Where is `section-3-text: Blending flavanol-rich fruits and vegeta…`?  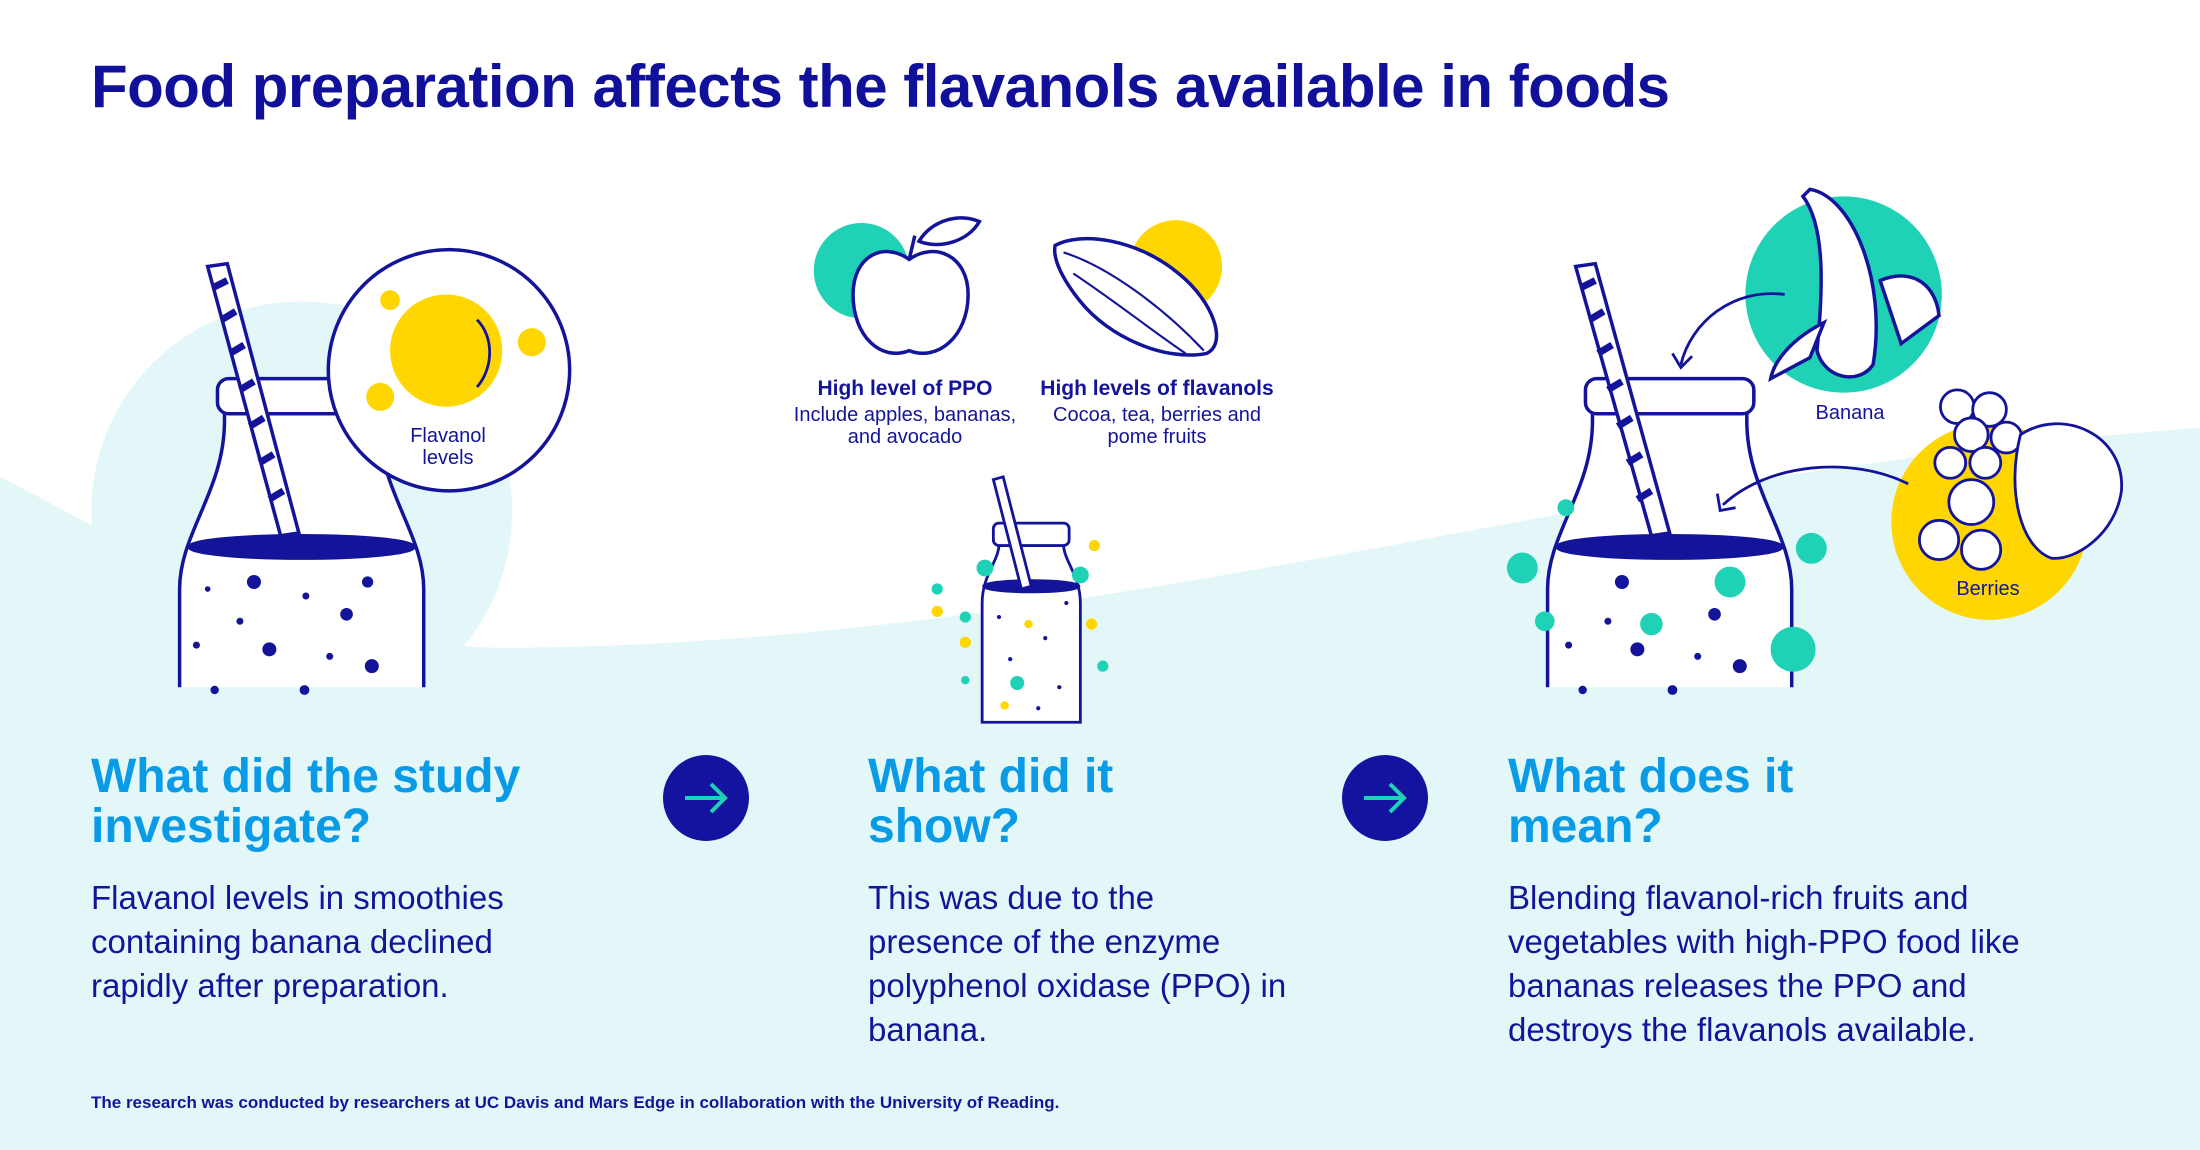 section-3-text: Blending flavanol-rich fruits and vegeta… is located at coordinates (1764, 963).